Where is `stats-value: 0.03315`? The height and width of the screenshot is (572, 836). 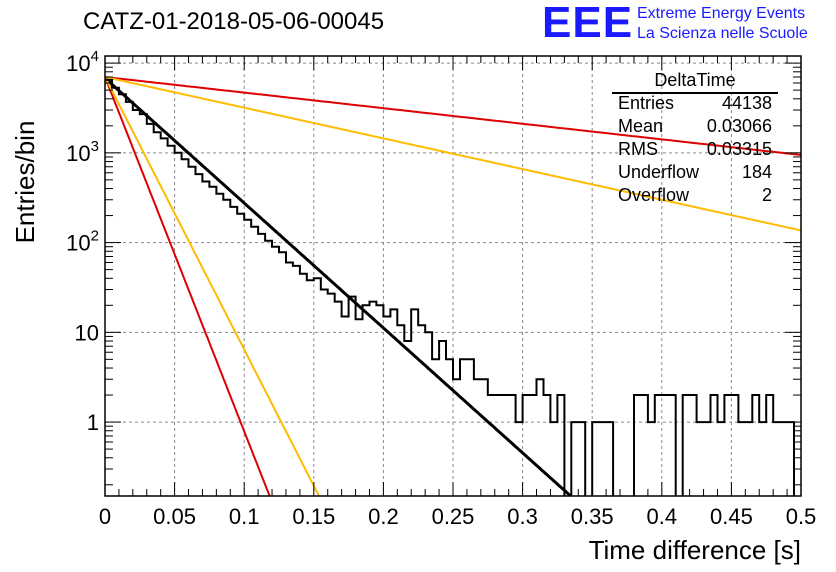 stats-value: 0.03315 is located at coordinates (739, 149).